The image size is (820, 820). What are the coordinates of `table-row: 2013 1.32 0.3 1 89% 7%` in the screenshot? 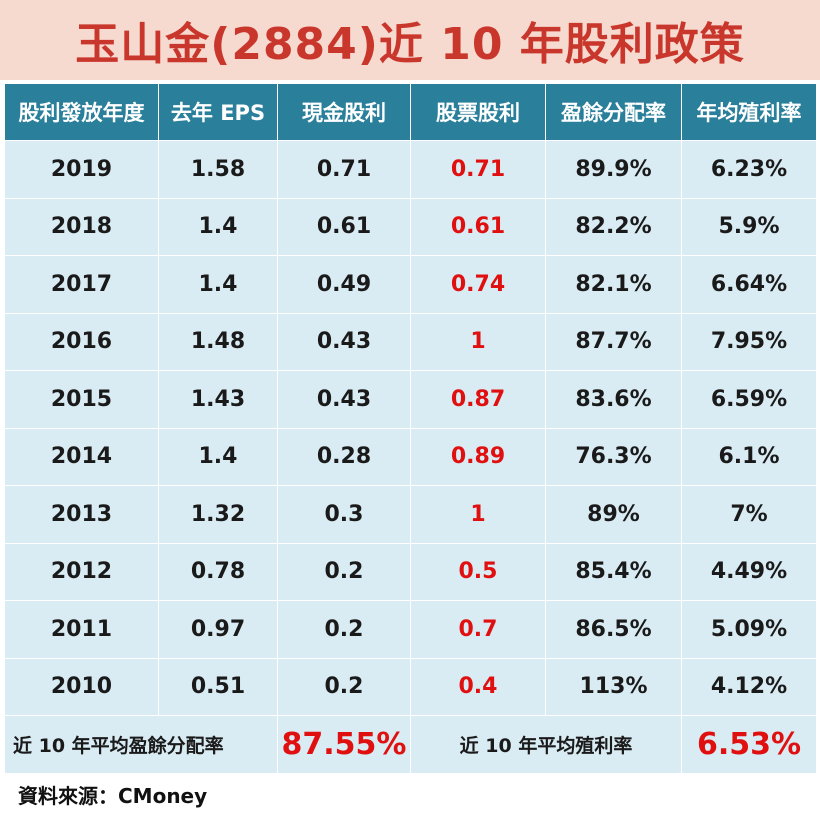 It's located at (410, 514).